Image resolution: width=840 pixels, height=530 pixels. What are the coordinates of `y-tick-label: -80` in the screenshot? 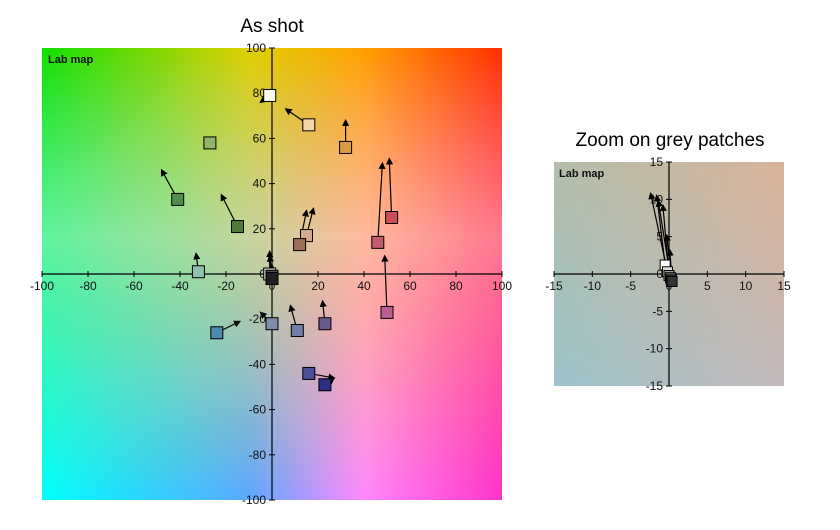 It's located at (258, 455).